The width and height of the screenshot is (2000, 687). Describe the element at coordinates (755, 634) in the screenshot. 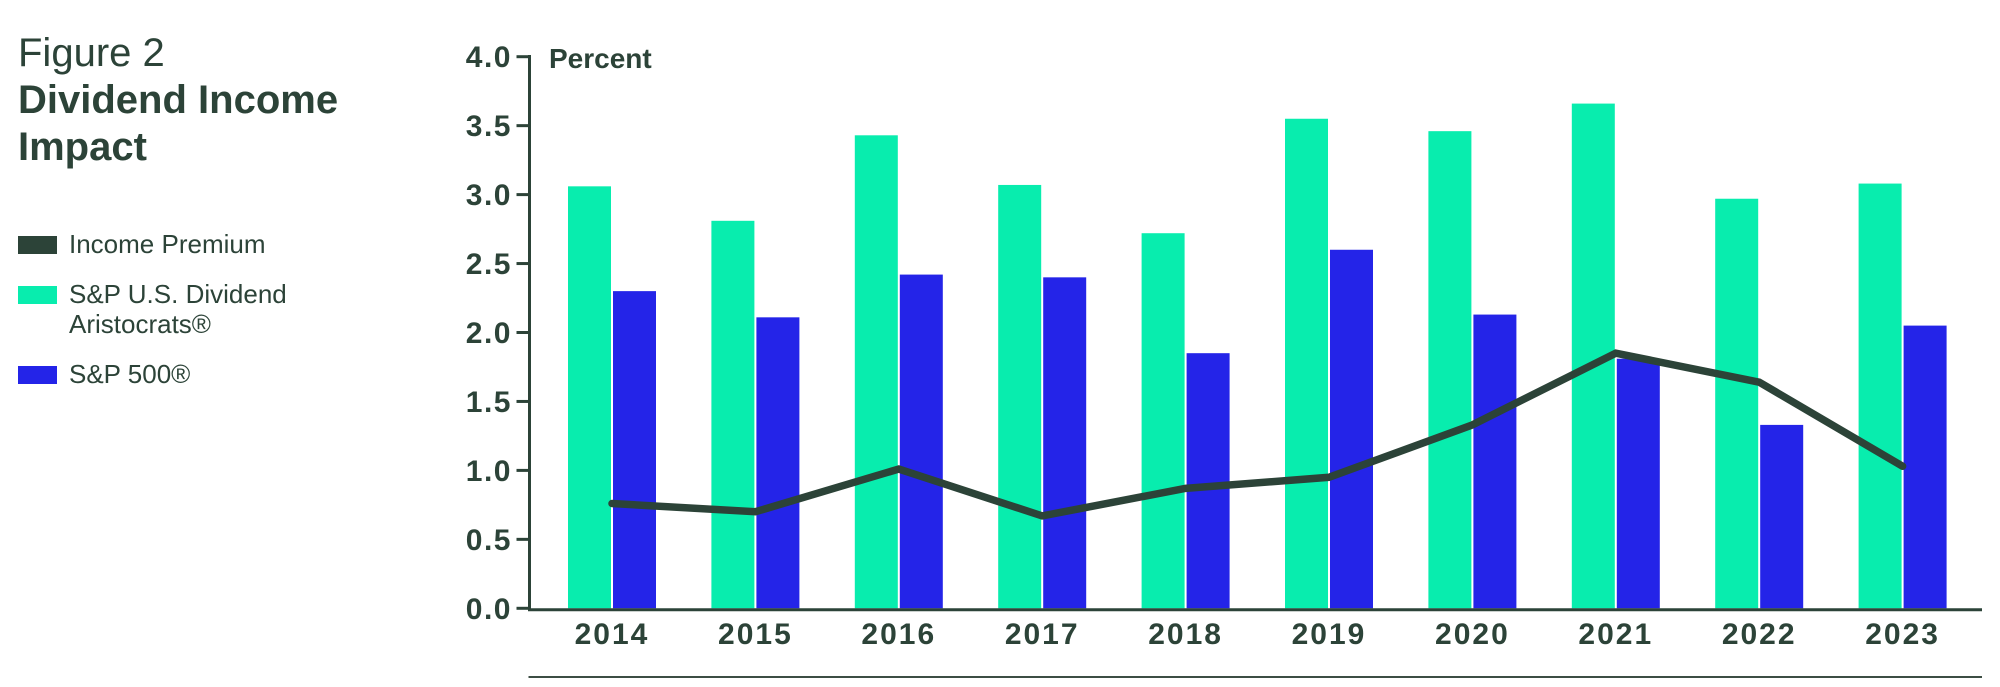

I see `x-tick-label-2015: 2015` at that location.